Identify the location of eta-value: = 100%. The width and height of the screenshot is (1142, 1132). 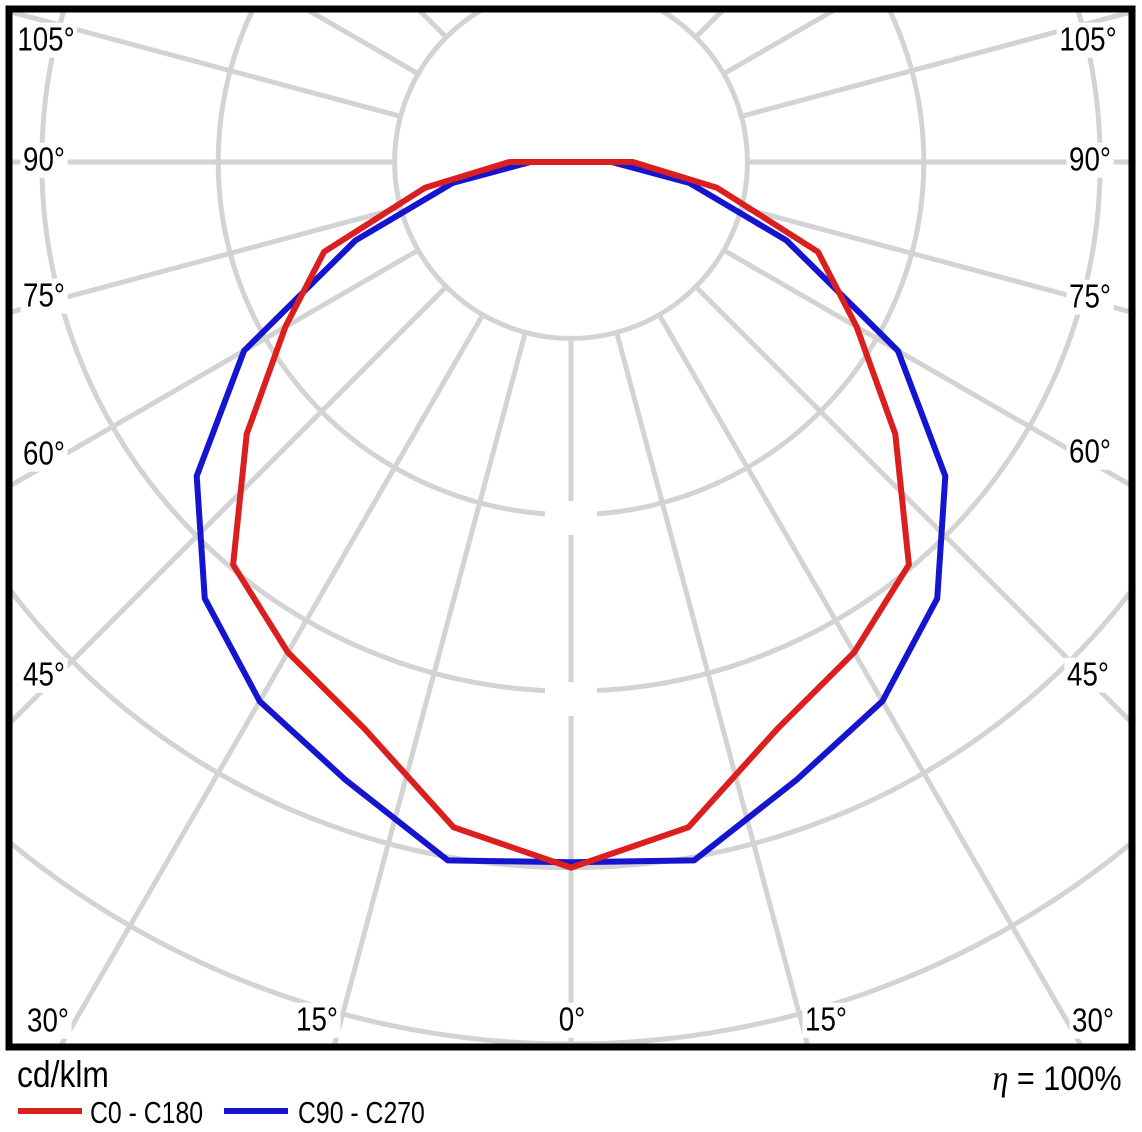
(1065, 1079).